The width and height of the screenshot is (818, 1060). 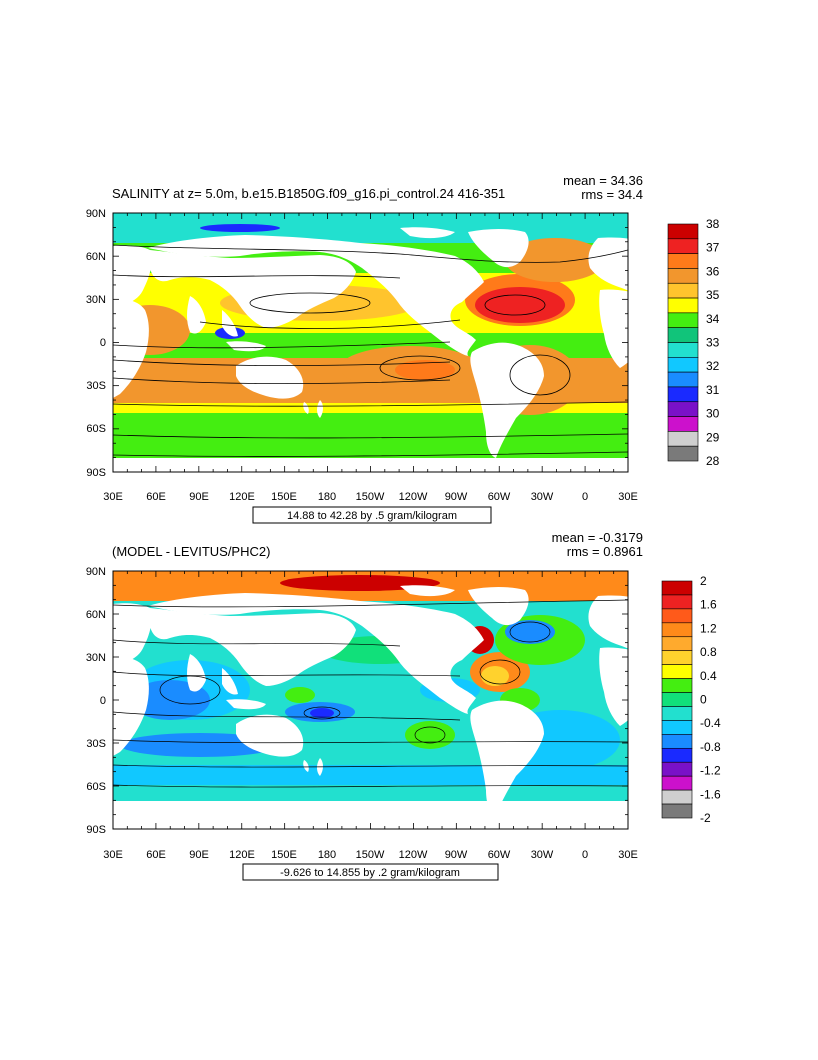 I want to click on bottom-lon-label: 30E, so click(x=628, y=855).